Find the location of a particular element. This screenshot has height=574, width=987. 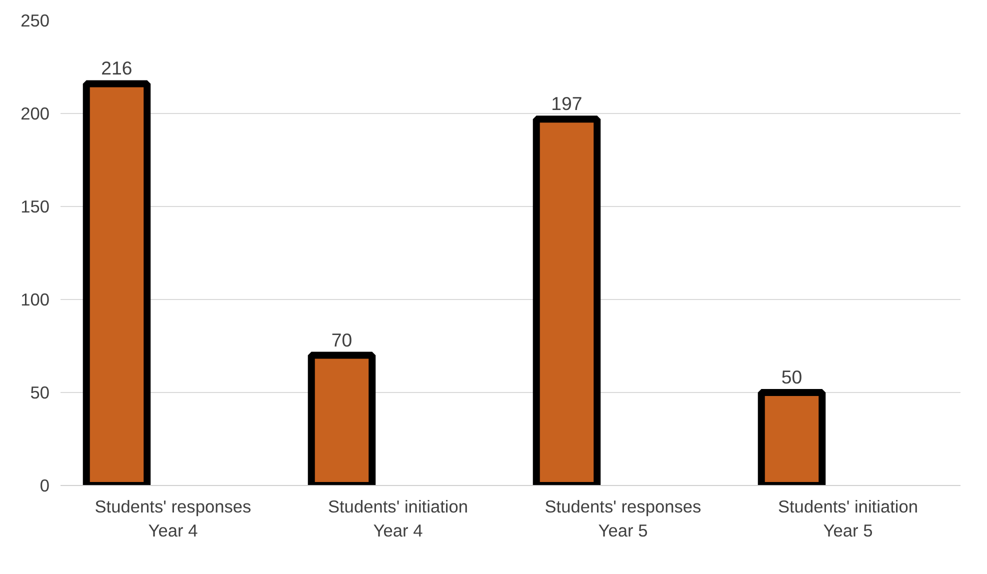

data-label: 50 is located at coordinates (791, 377).